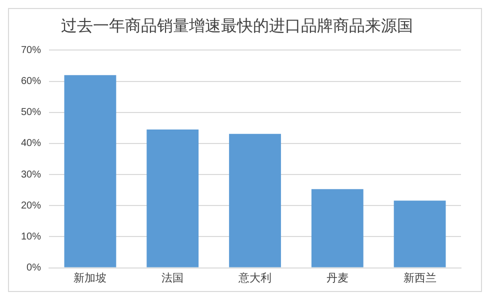 Image resolution: width=488 pixels, height=298 pixels. What do you see at coordinates (255, 277) in the screenshot?
I see `x-tick-label: 意大利` at bounding box center [255, 277].